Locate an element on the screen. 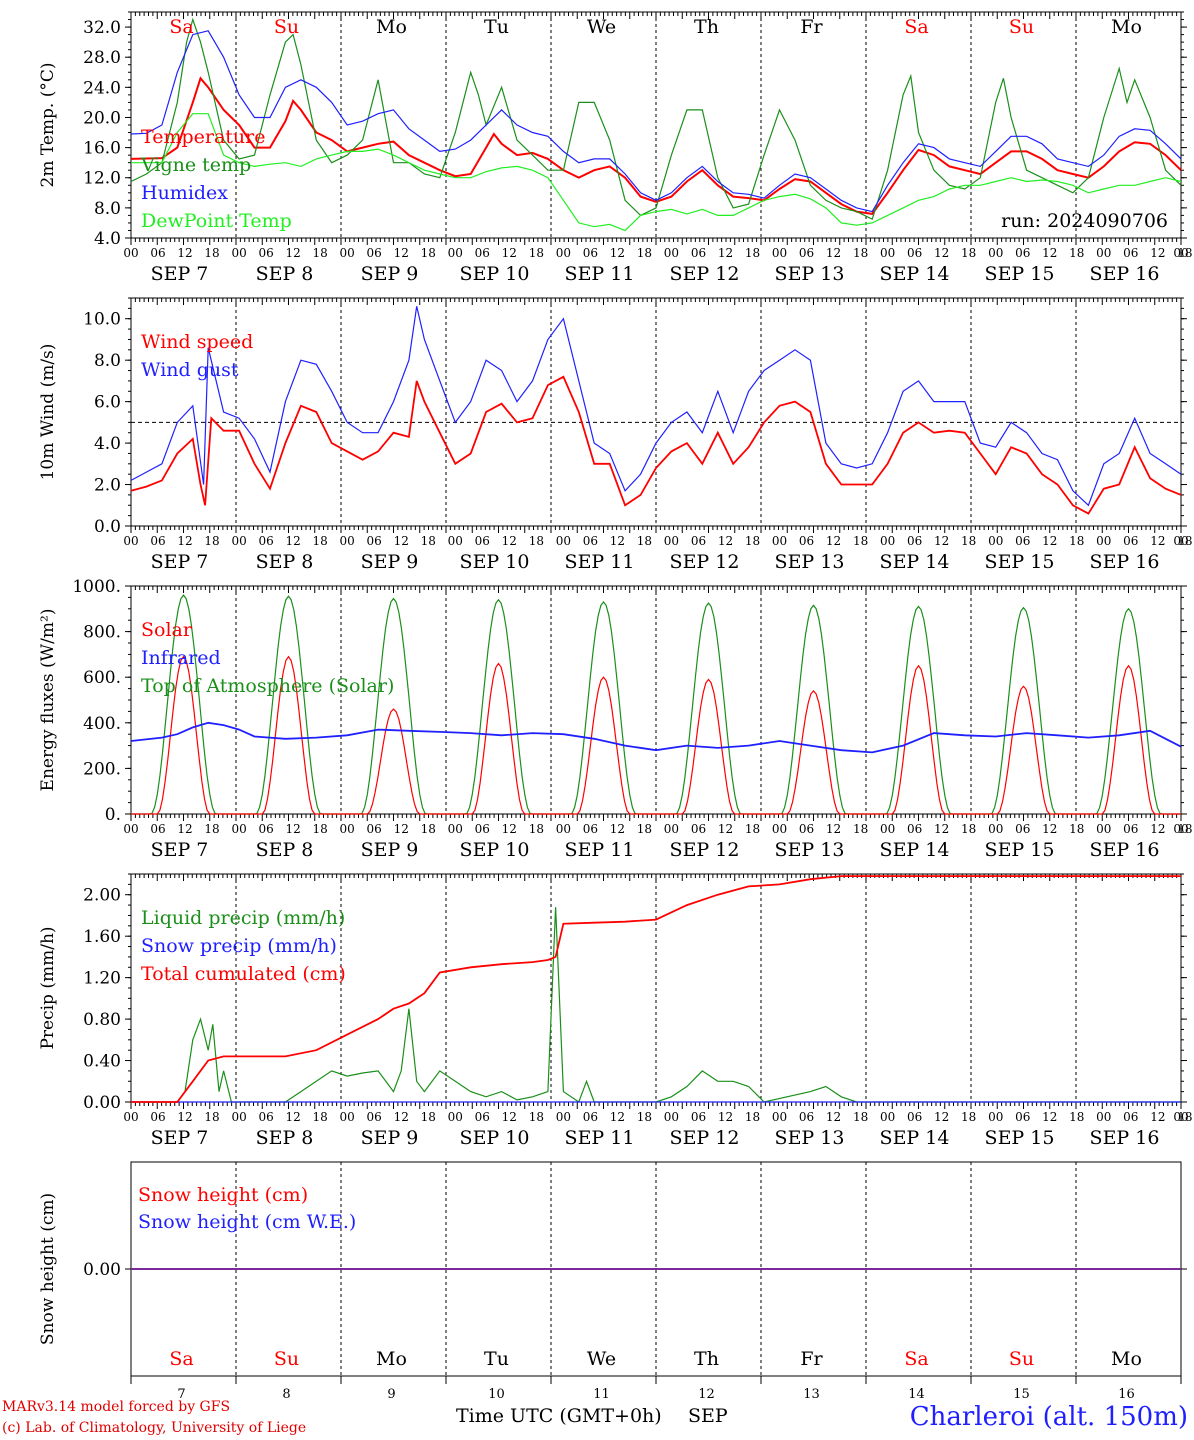 This screenshot has width=1194, height=1440. weekday-label: Th is located at coordinates (706, 27).